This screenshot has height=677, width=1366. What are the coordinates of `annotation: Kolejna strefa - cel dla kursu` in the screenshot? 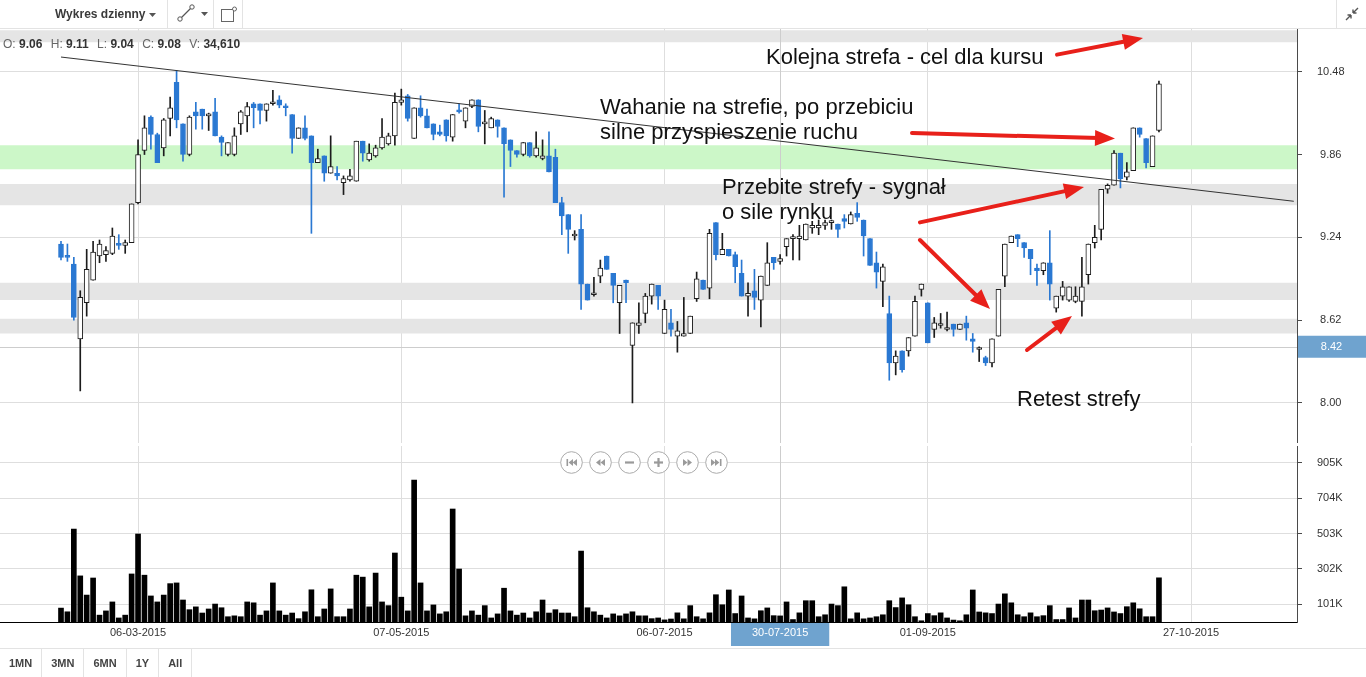 It's located at (905, 57).